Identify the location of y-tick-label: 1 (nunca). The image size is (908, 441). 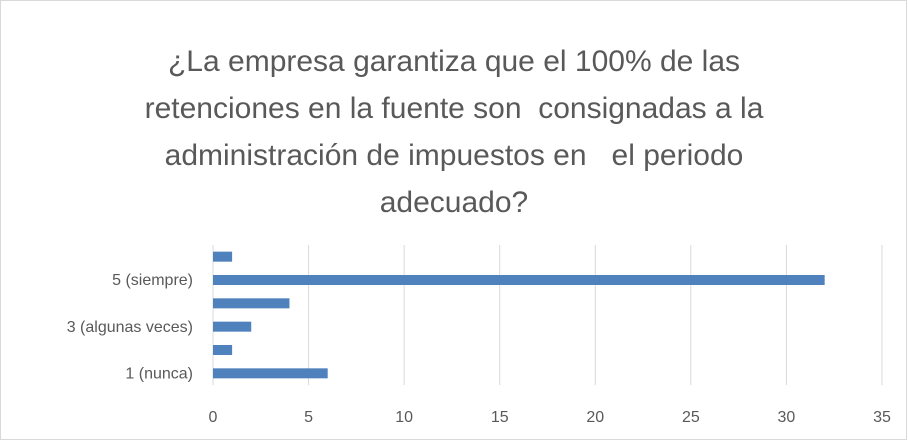
(159, 374).